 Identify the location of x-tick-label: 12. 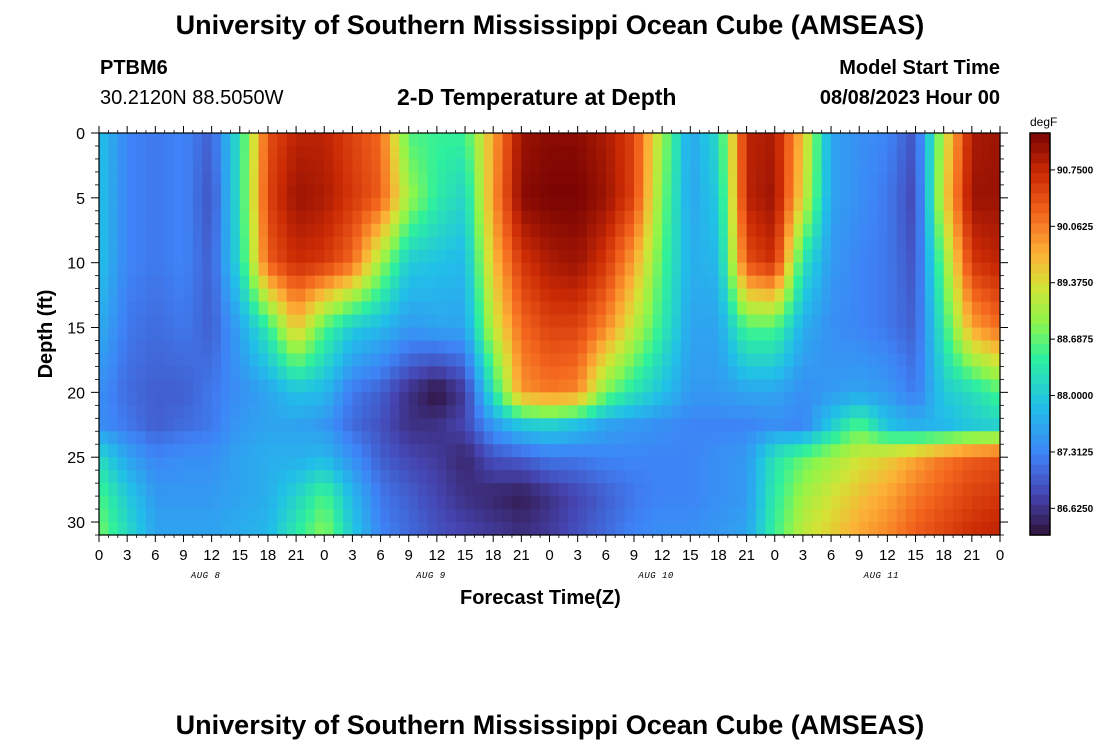
(211, 555).